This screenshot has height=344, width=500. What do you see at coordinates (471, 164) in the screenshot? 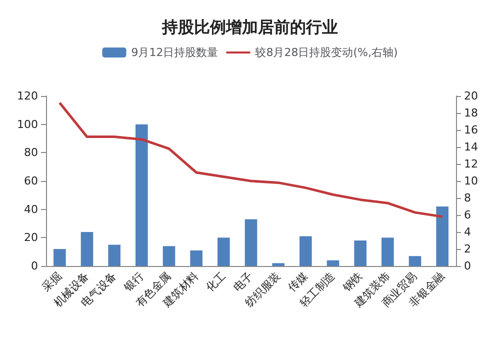
I see `y2-tick-label: 12` at bounding box center [471, 164].